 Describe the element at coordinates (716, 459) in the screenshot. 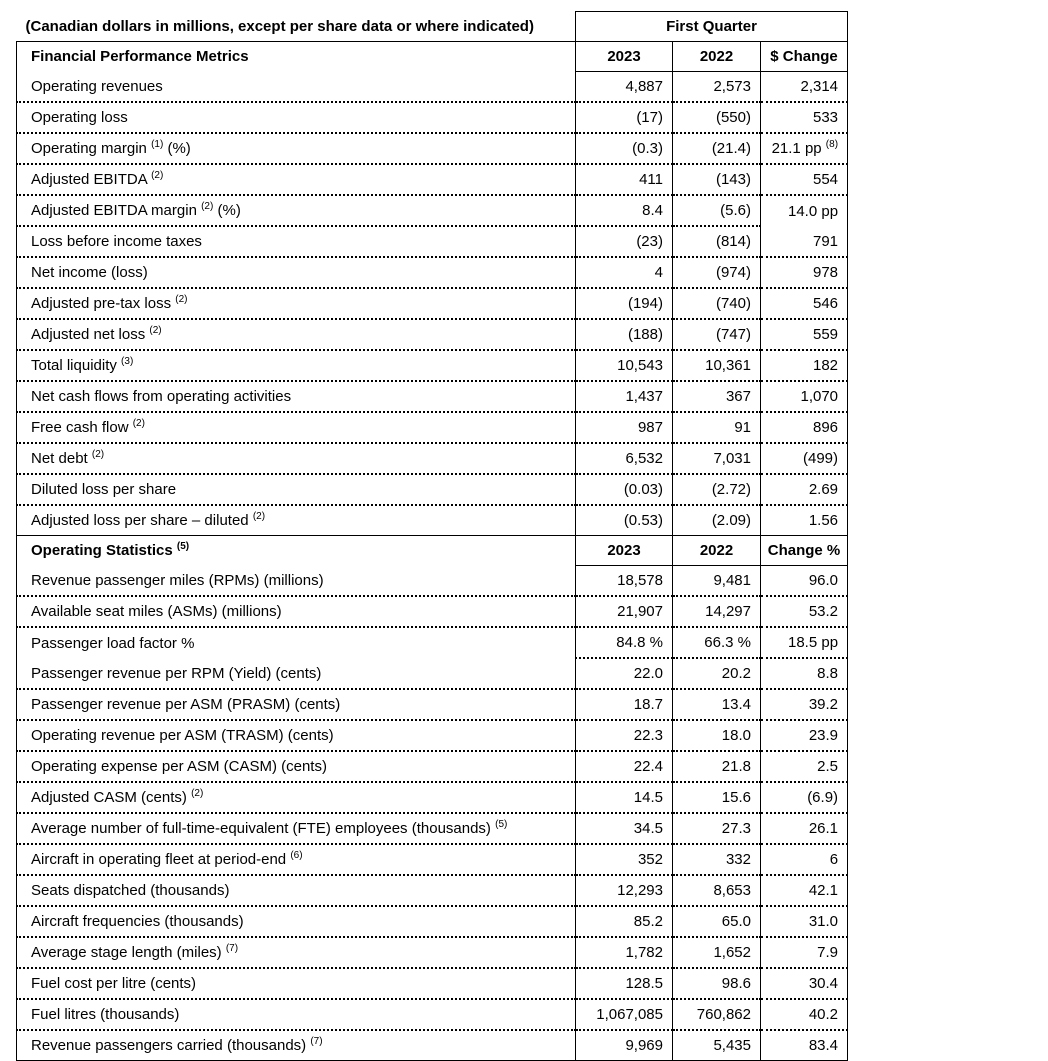

I see `value-2022: 7,031` at that location.